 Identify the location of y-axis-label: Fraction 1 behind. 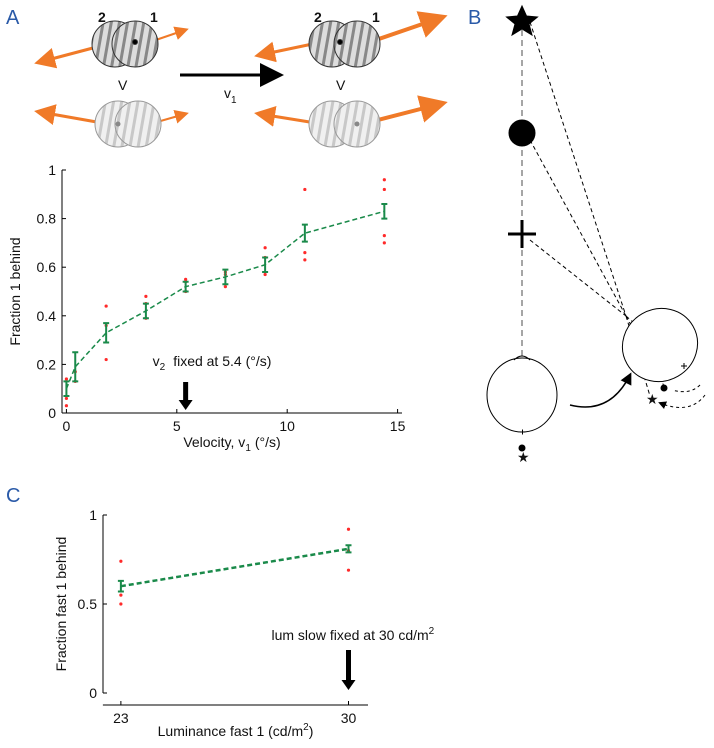
(15, 291).